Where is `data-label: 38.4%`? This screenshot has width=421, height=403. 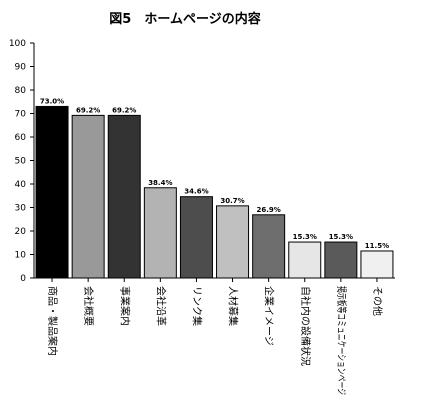 data-label: 38.4% is located at coordinates (160, 183).